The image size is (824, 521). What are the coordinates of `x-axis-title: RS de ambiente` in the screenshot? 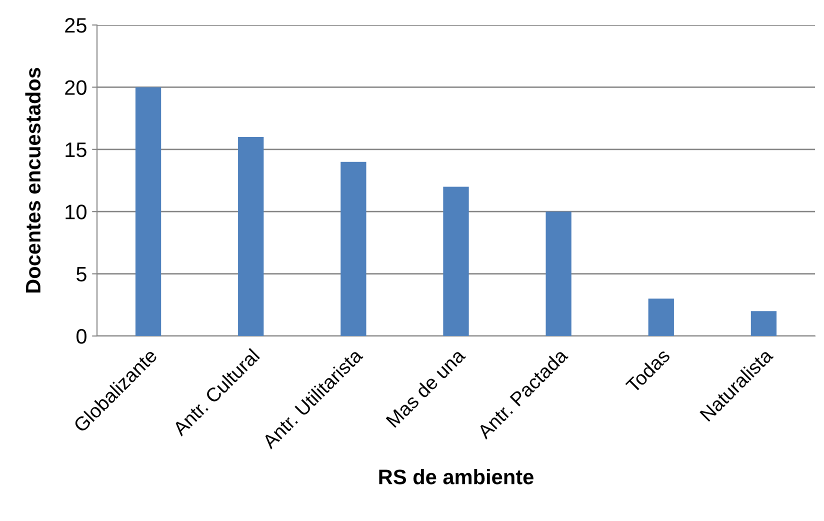 It's located at (456, 476).